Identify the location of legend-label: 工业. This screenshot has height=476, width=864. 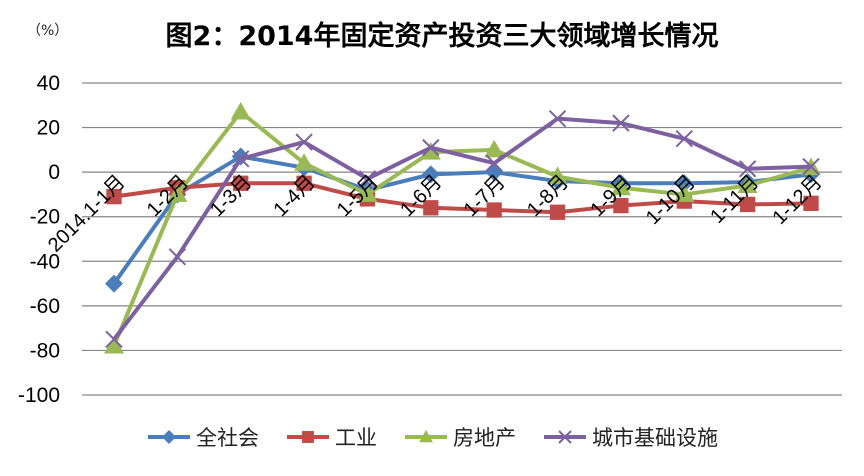
(356, 438).